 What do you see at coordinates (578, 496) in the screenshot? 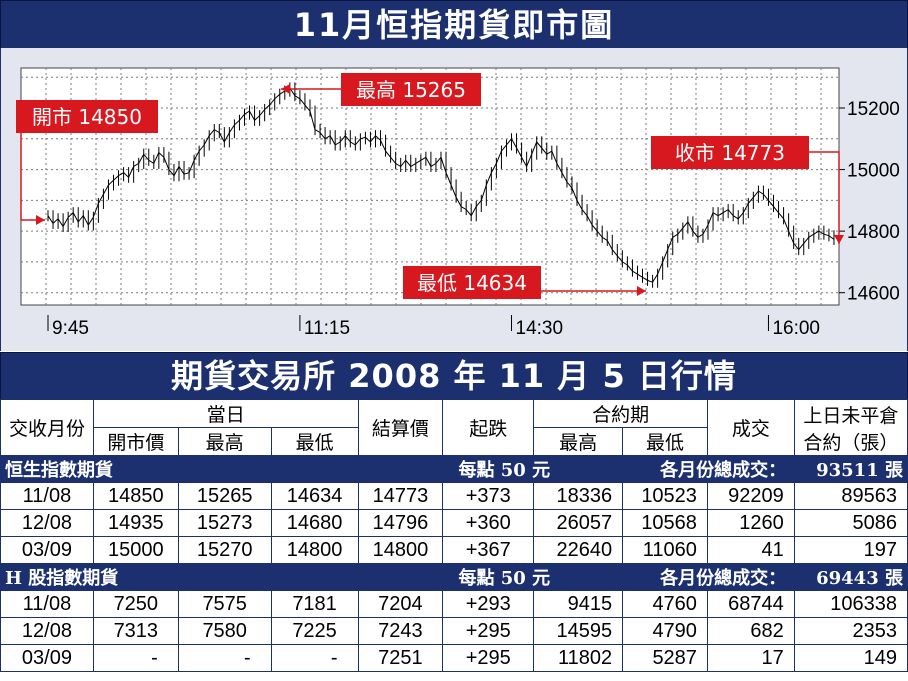
I see `cell-contract-high: 18336` at bounding box center [578, 496].